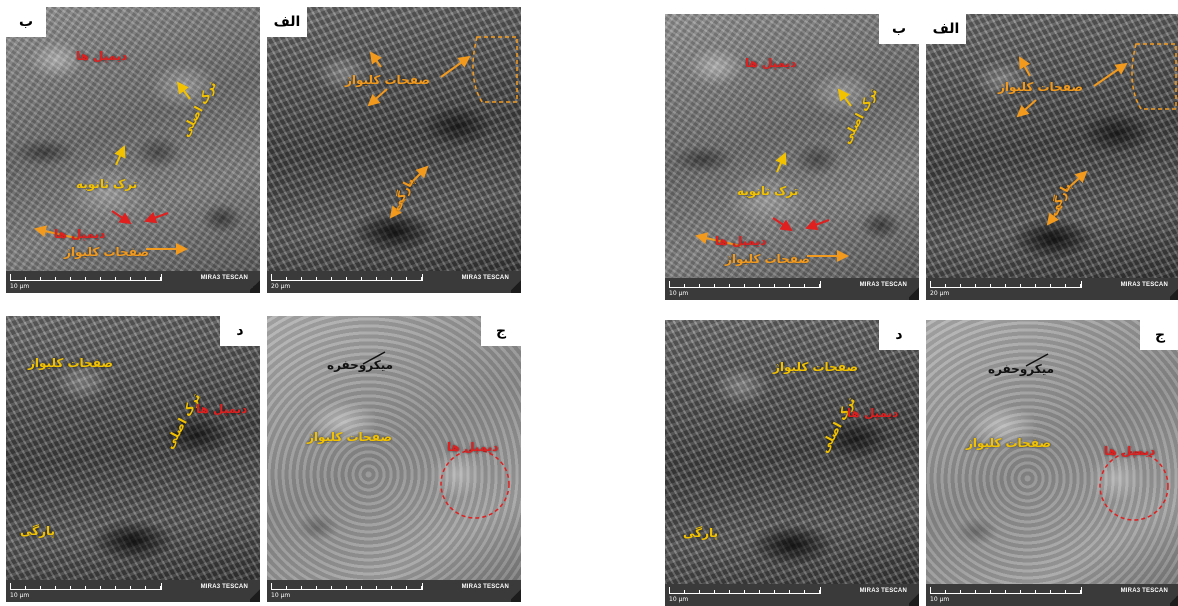 This screenshot has width=1178, height=606. What do you see at coordinates (1154, 76) in the screenshot?
I see `dashed-region` at bounding box center [1154, 76].